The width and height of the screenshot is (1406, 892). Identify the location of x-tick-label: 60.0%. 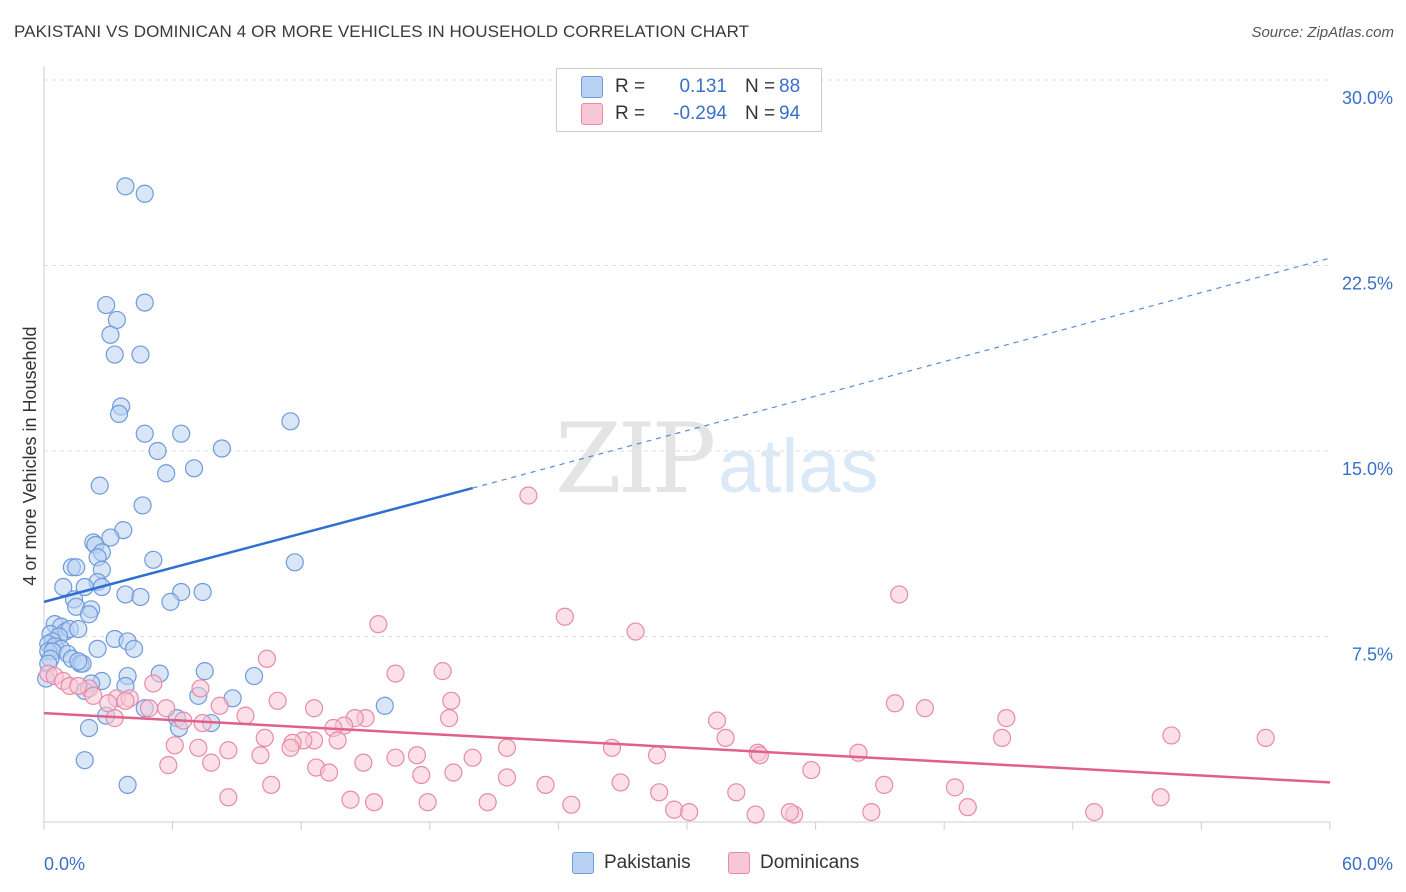
(1367, 864).